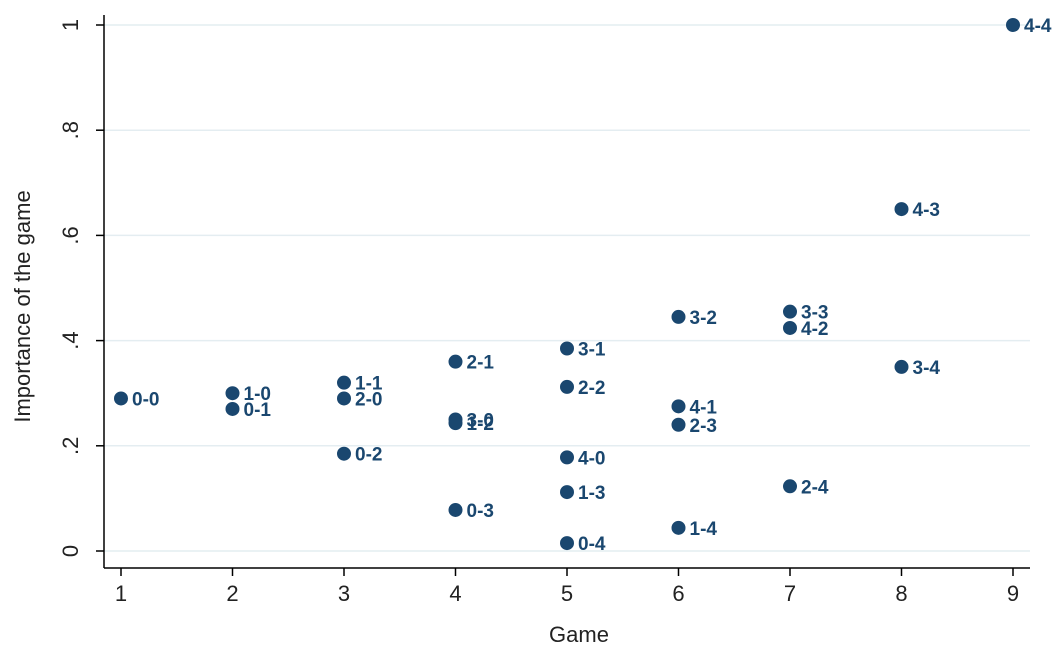 This screenshot has height=646, width=1056. Describe the element at coordinates (704, 407) in the screenshot. I see `data-point-label: 4-1` at that location.